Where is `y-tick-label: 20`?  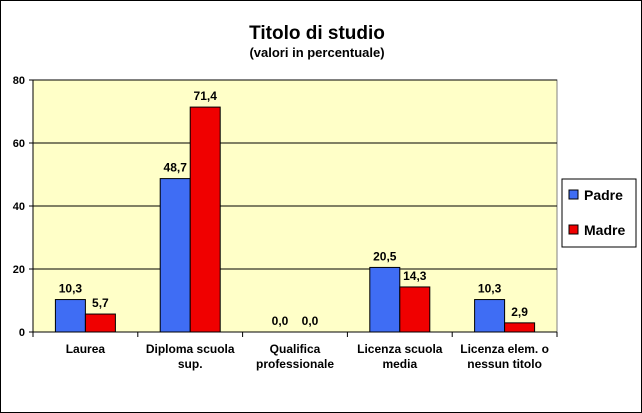
y-tick-label: 20 is located at coordinates (19, 270).